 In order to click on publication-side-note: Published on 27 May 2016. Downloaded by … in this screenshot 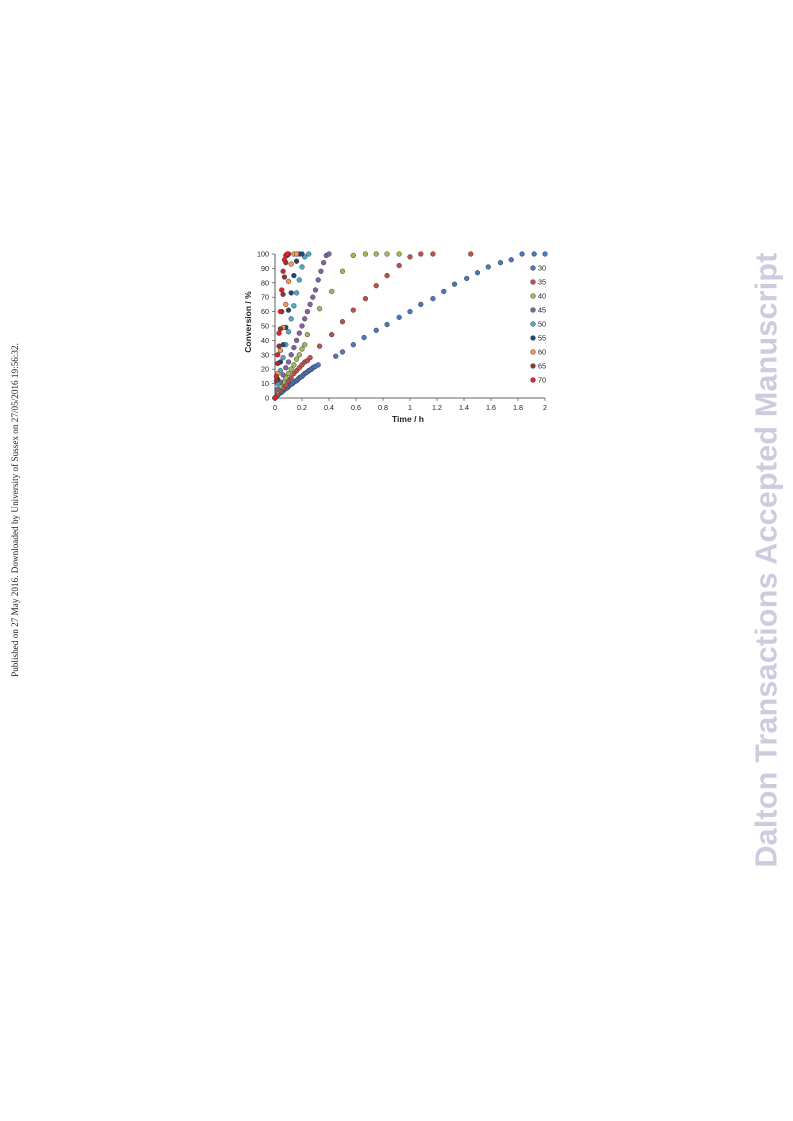, I will do `click(15, 510)`.